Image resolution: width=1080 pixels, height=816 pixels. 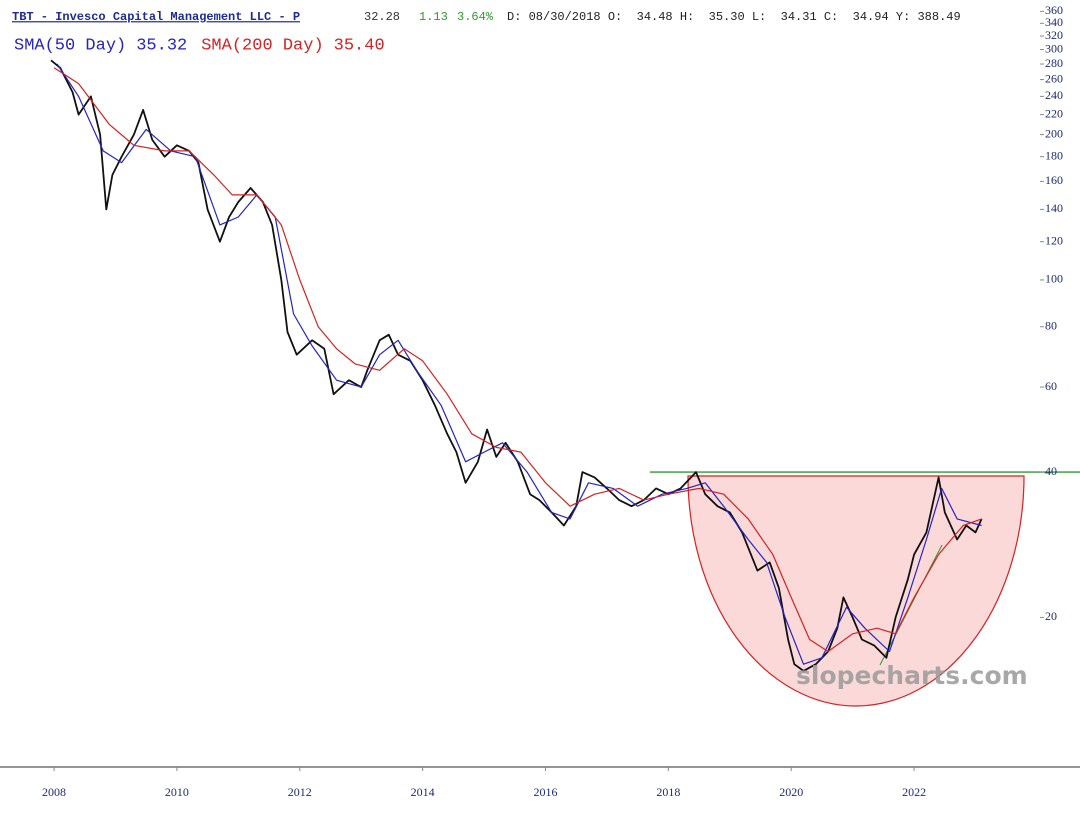 I want to click on y-tick-label: 280, so click(x=1054, y=63).